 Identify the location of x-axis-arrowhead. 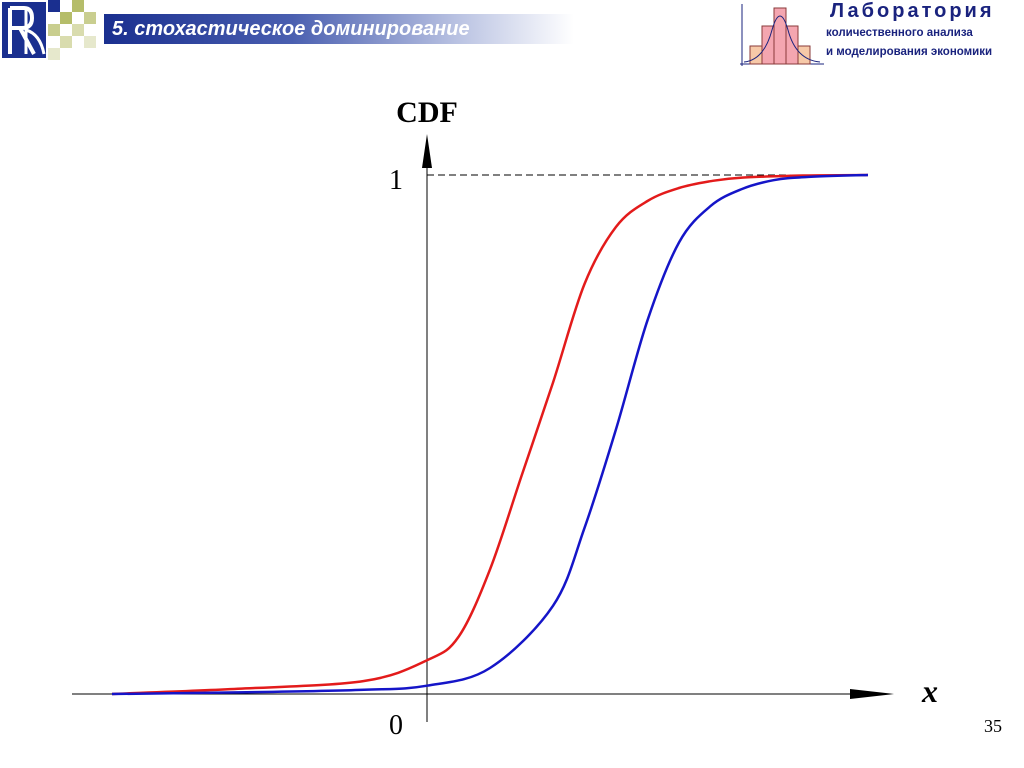
(872, 694).